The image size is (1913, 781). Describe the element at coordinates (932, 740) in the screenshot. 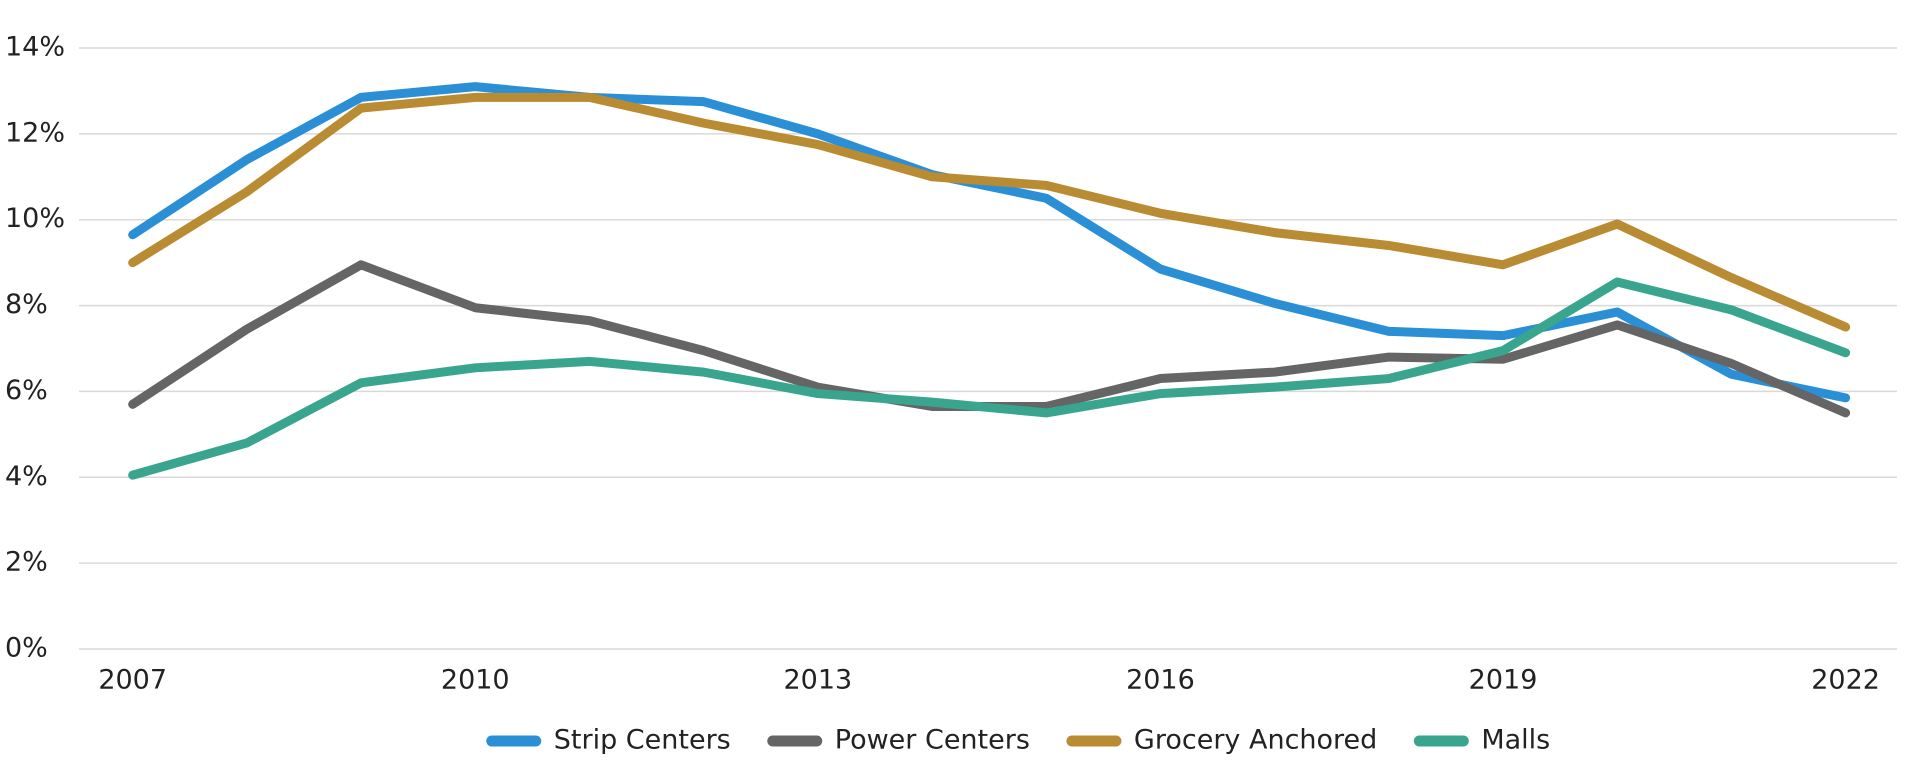

I see `legend-label: Power Centers` at that location.